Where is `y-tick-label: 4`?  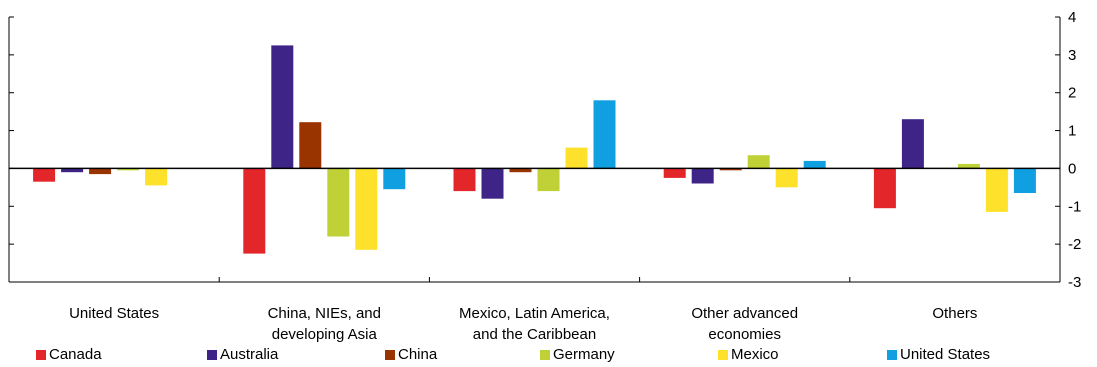 y-tick-label: 4 is located at coordinates (1072, 17).